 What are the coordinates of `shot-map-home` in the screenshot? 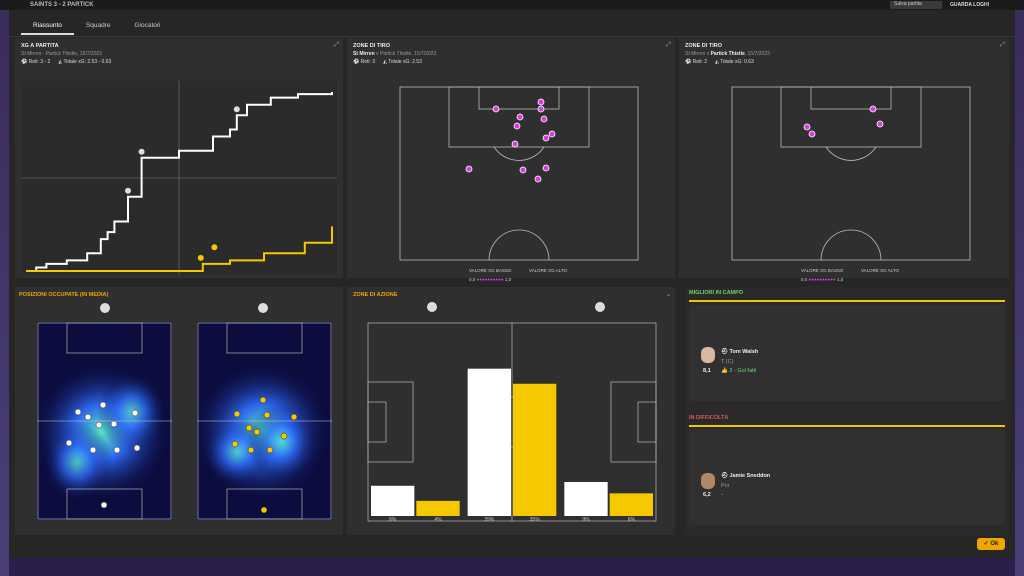 It's located at (519, 173).